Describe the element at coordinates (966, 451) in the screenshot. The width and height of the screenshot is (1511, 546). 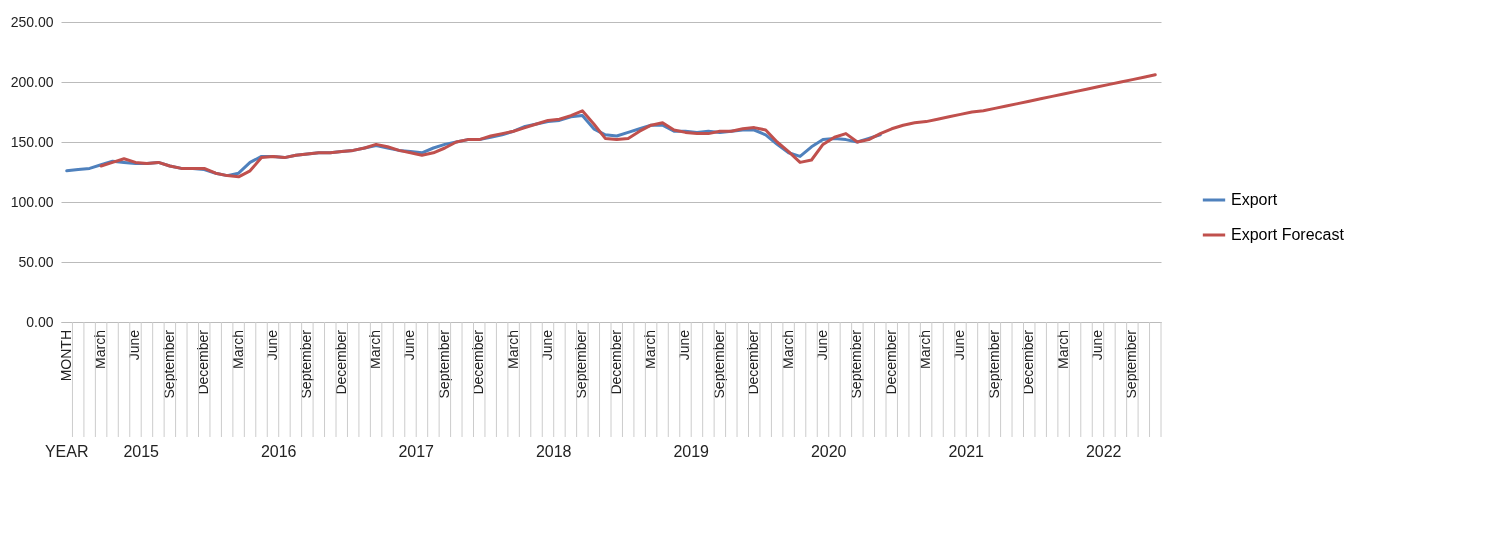
I see `text: 2021` at that location.